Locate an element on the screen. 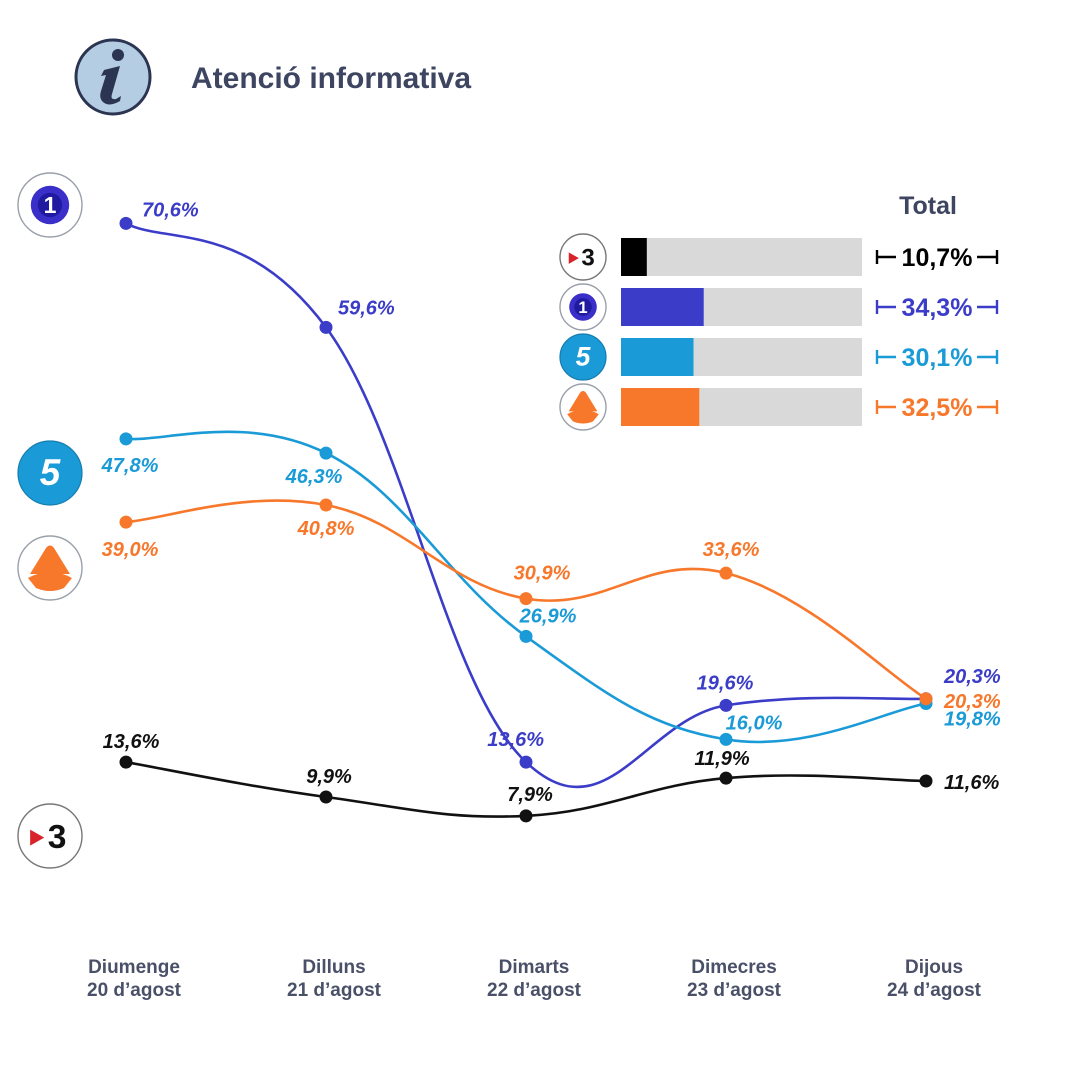 This screenshot has width=1080, height=1080. total-value-antena3: 32,5% is located at coordinates (937, 408).